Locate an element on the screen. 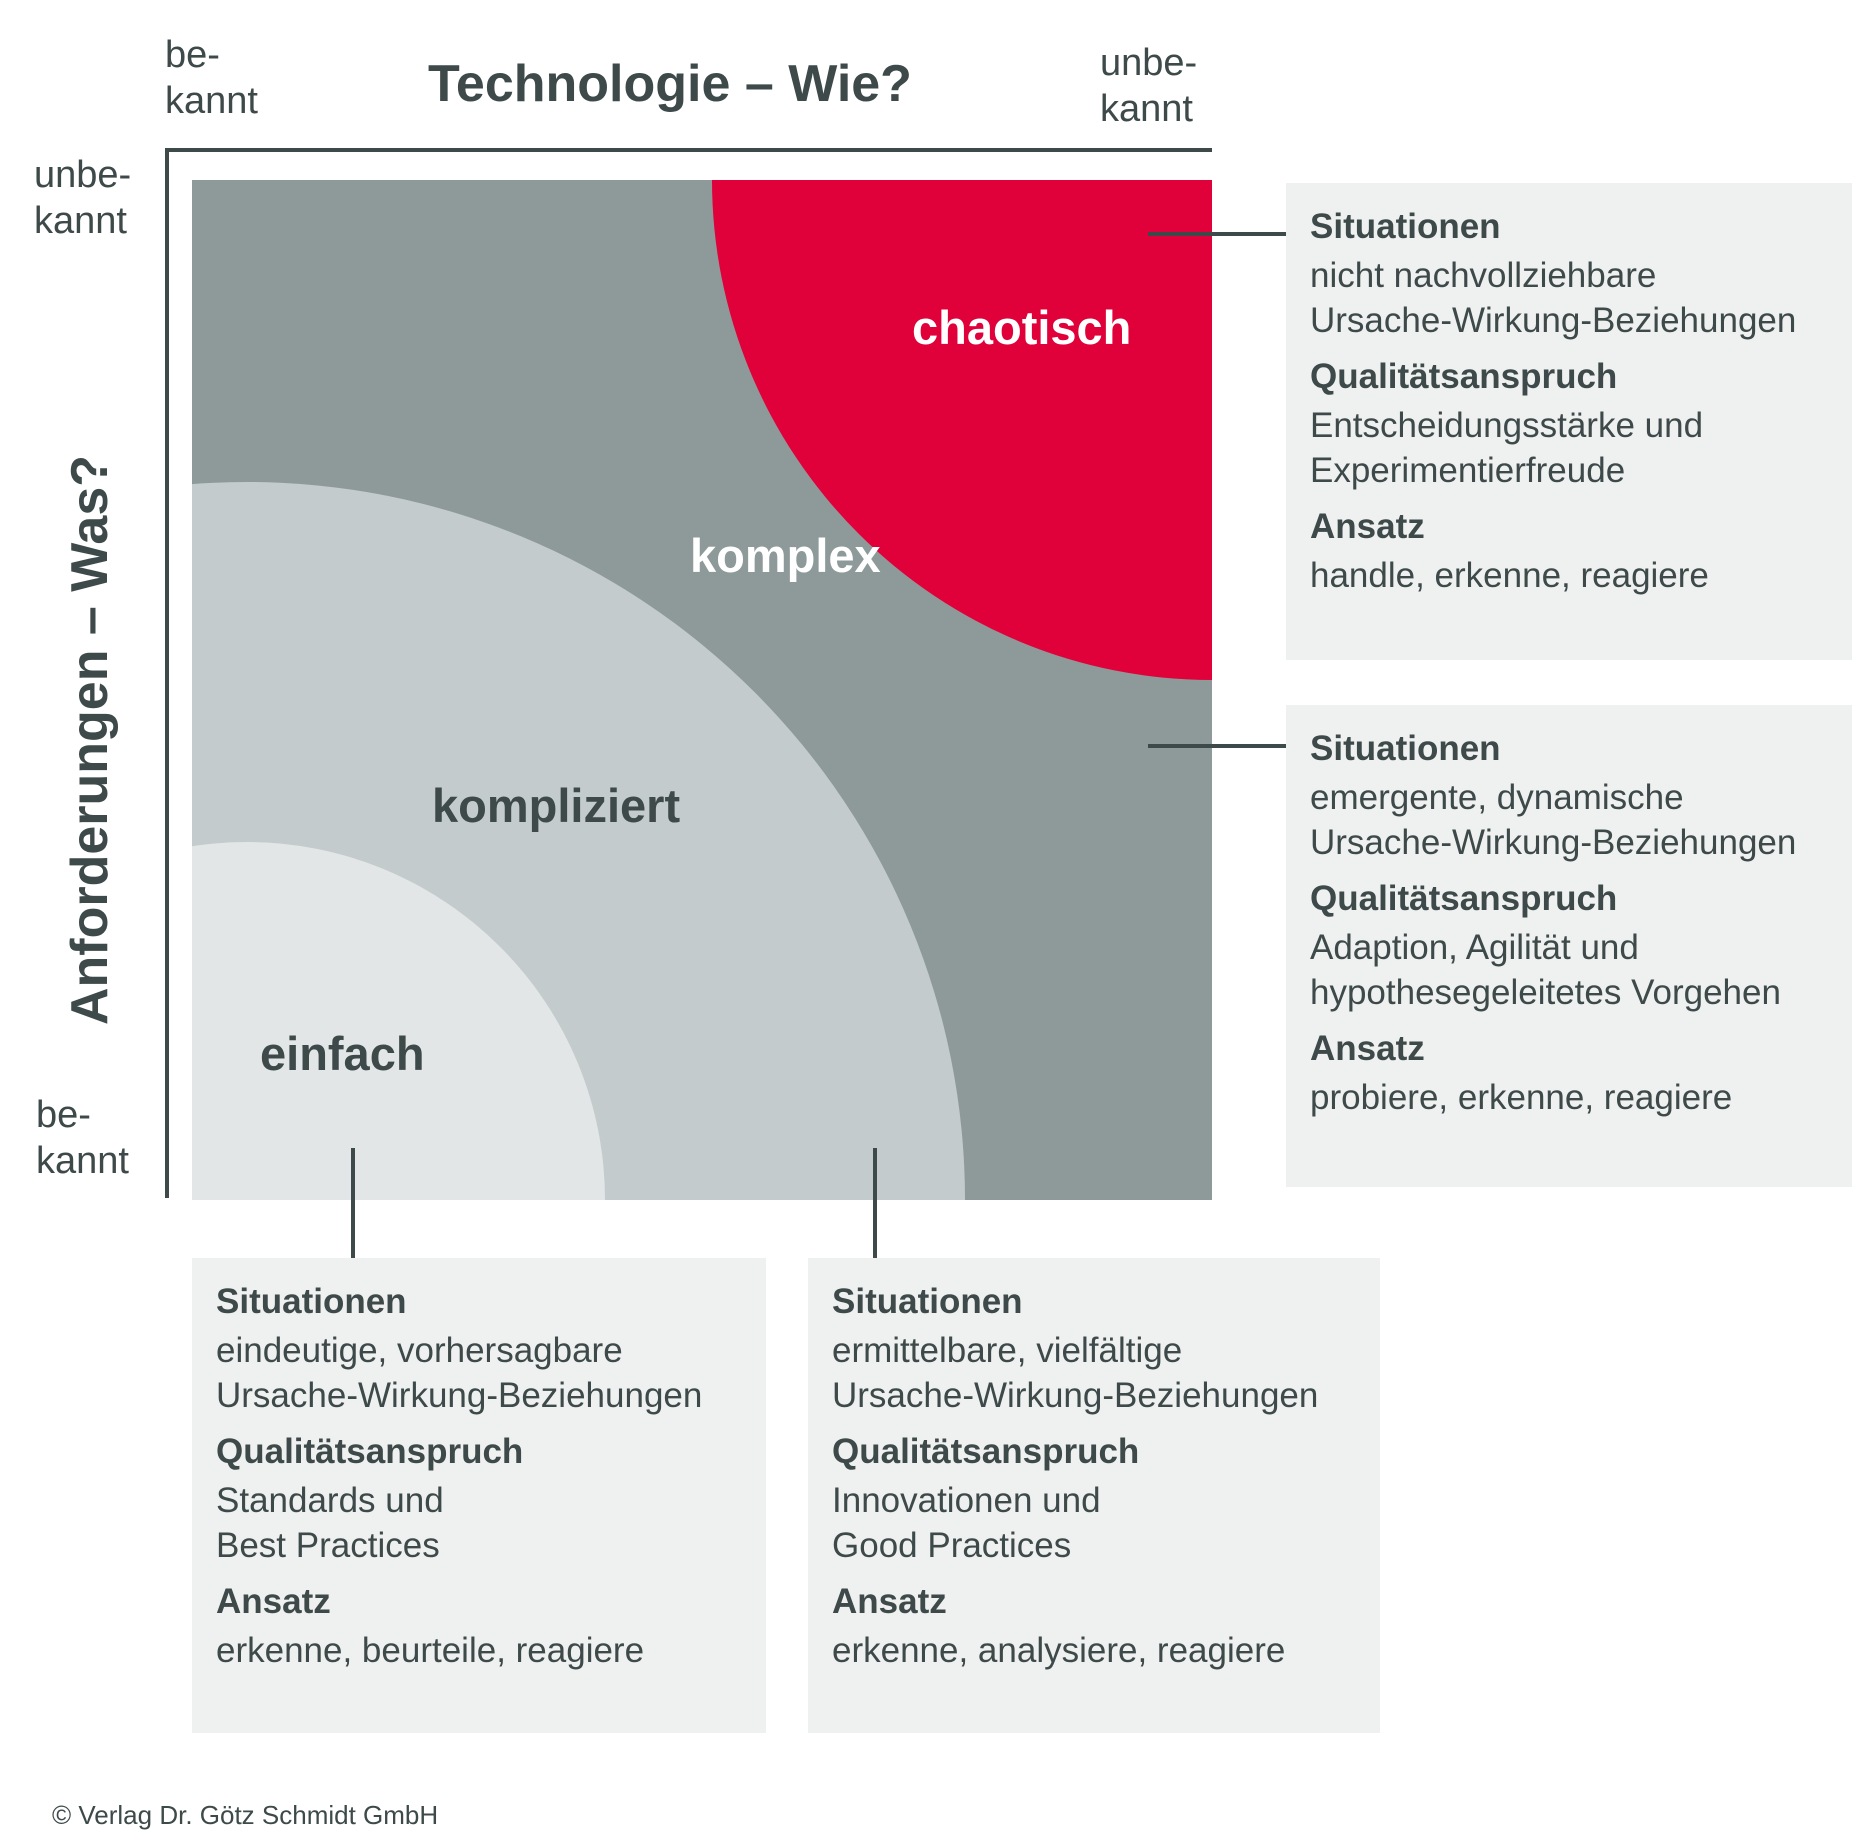 This screenshot has height=1847, width=1872. y-axis-title: Anforderungen – Was? is located at coordinates (90, 740).